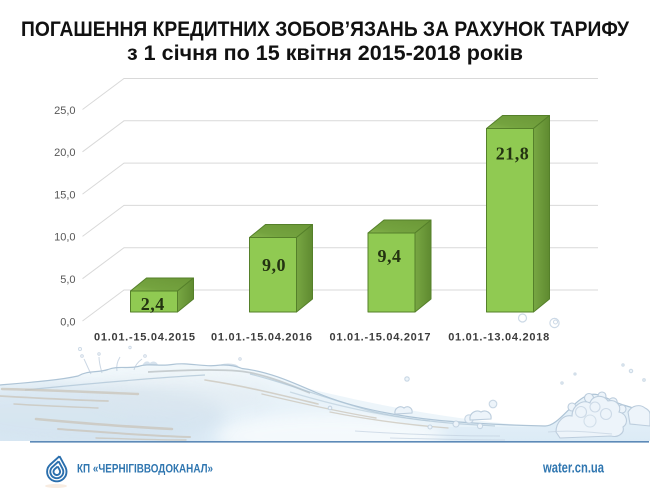 The image size is (650, 495). Describe the element at coordinates (573, 468) in the screenshot. I see `svg-text: water.cn.ua` at that location.